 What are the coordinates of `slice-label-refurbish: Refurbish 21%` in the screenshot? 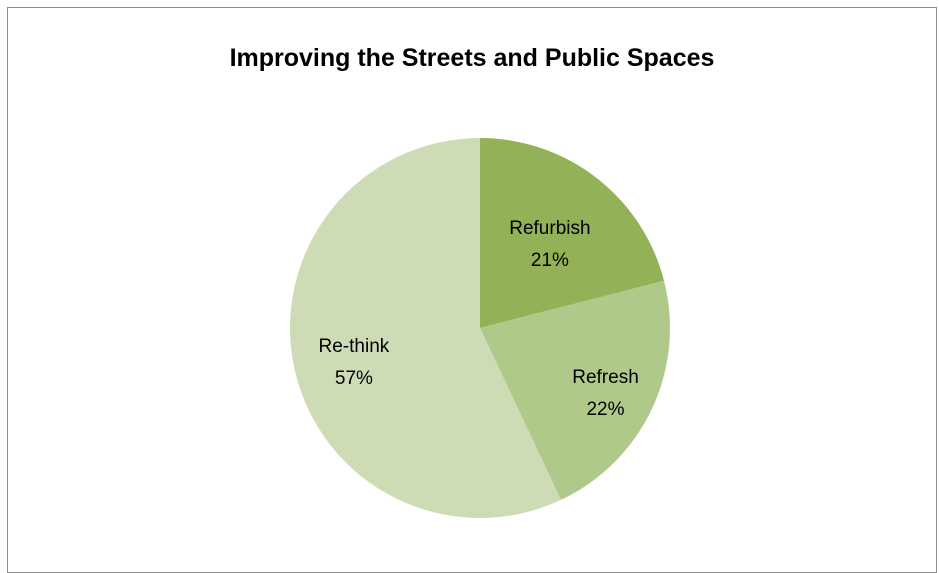 It's located at (549, 244).